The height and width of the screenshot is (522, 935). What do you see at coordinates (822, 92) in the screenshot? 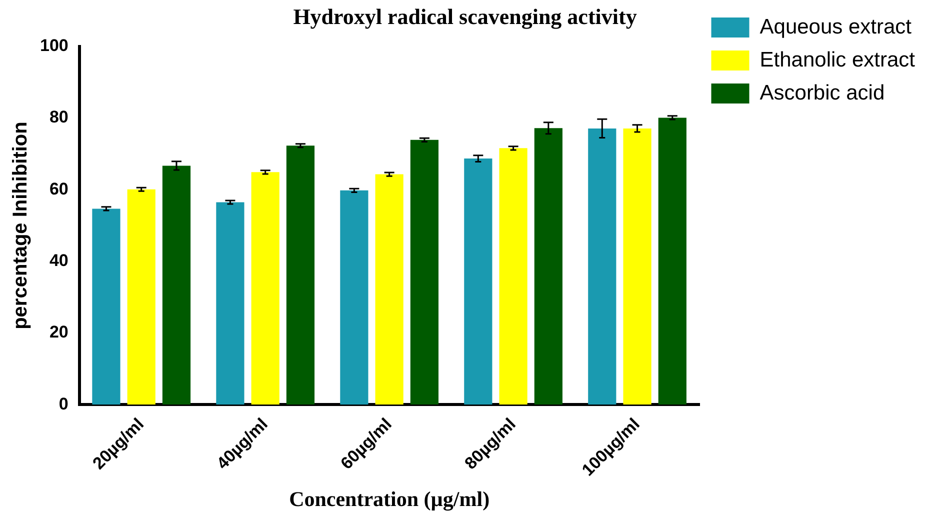
I see `legend-label: Ascorbic acid` at bounding box center [822, 92].